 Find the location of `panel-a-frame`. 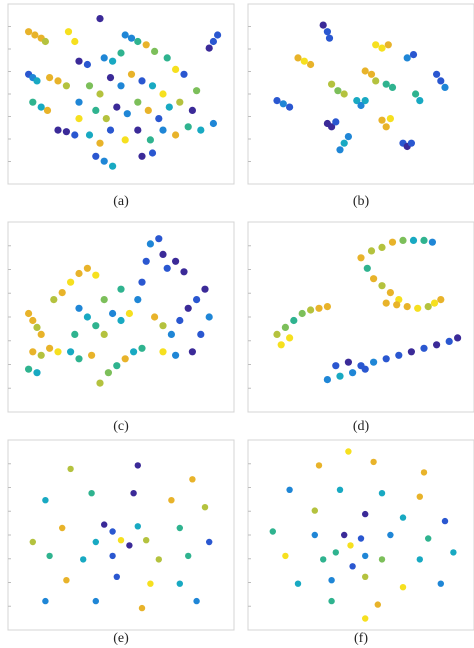

panel-a-frame is located at coordinates (121, 94).